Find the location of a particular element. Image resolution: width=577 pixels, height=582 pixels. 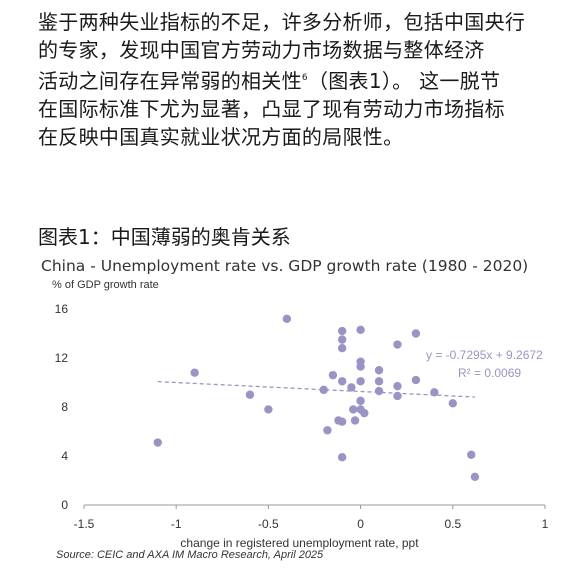

x-tick-label: -0.5 is located at coordinates (268, 524).